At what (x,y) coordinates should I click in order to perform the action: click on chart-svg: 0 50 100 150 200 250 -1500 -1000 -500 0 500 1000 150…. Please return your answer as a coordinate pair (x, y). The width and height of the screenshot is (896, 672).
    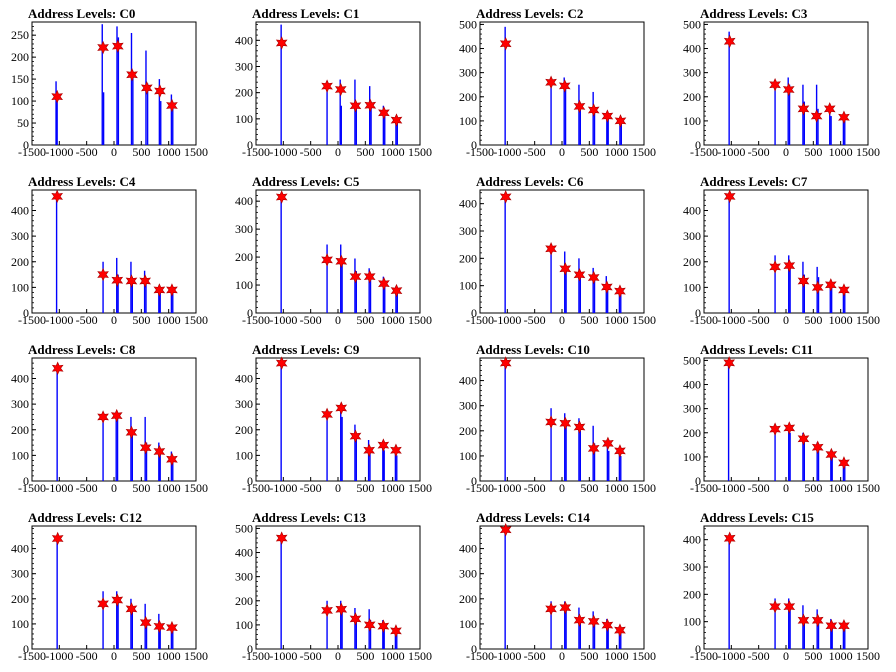
    Looking at the image, I should click on (109, 90).